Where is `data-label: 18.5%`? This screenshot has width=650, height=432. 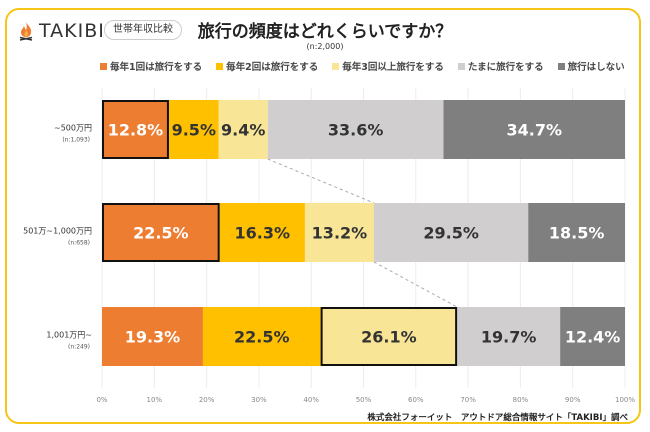
data-label: 18.5% is located at coordinates (577, 233).